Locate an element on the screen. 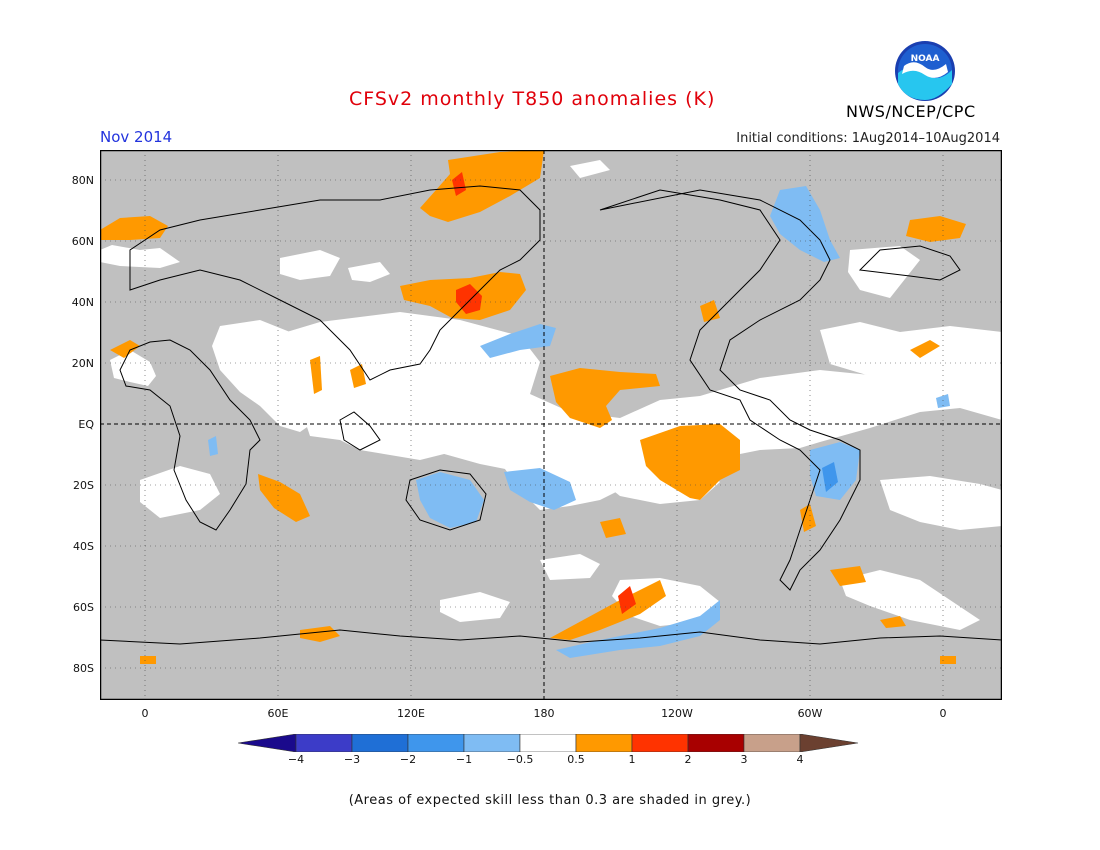 This screenshot has width=1100, height=850. colorbar-arrow-high is located at coordinates (829, 743).